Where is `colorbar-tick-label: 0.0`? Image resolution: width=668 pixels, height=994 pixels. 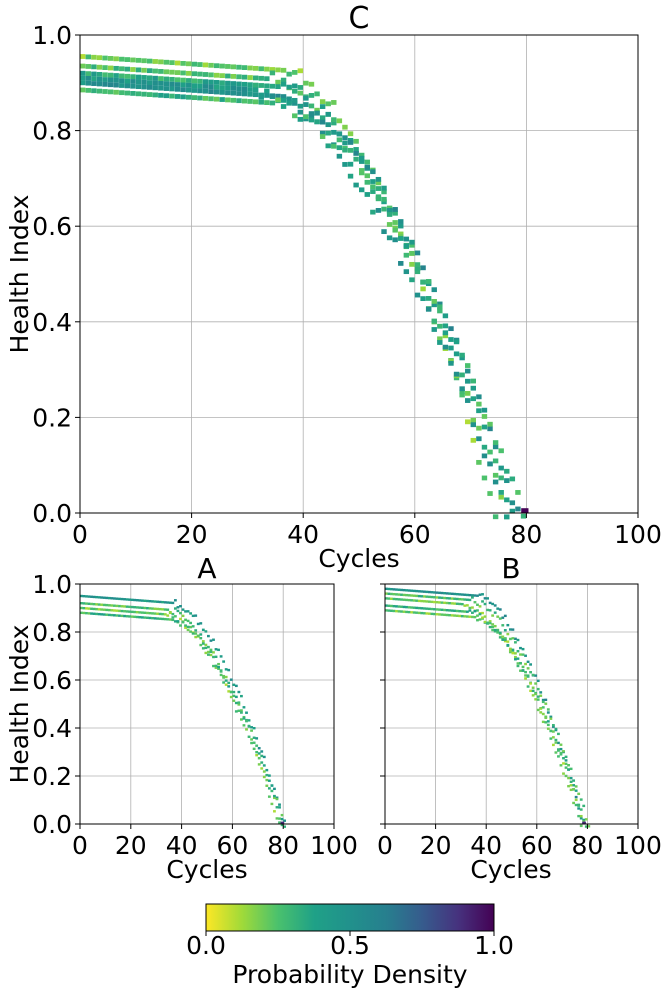
colorbar-tick-label: 0.0 is located at coordinates (206, 945).